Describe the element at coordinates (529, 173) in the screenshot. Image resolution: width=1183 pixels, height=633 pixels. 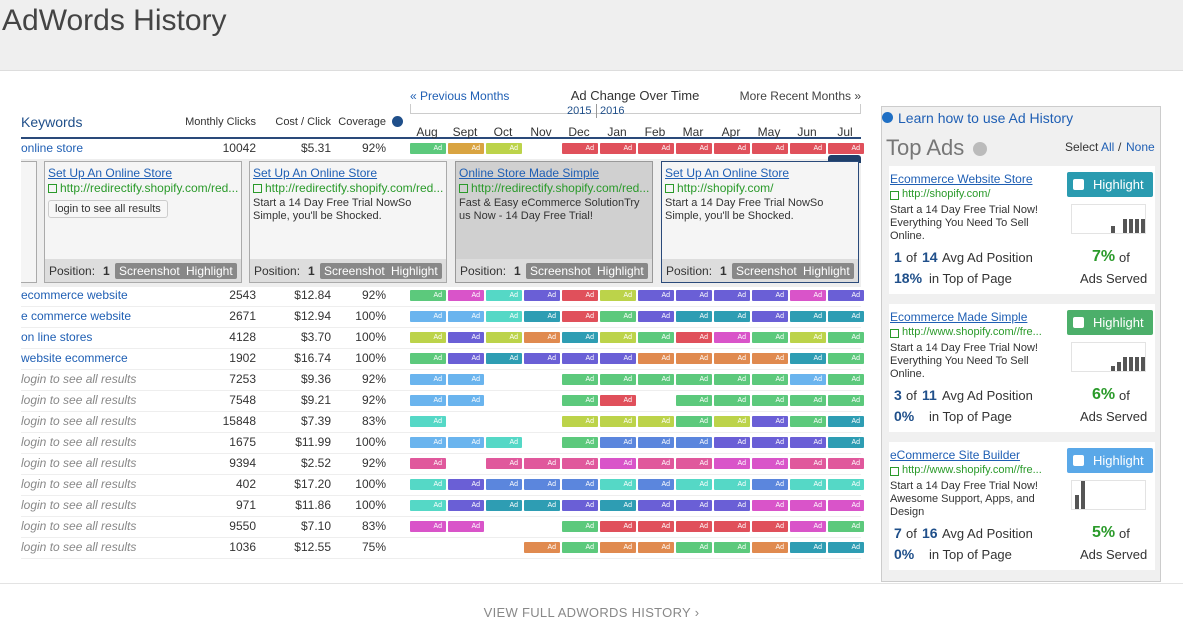
I see `ad-title: Online Store Made Simple` at that location.